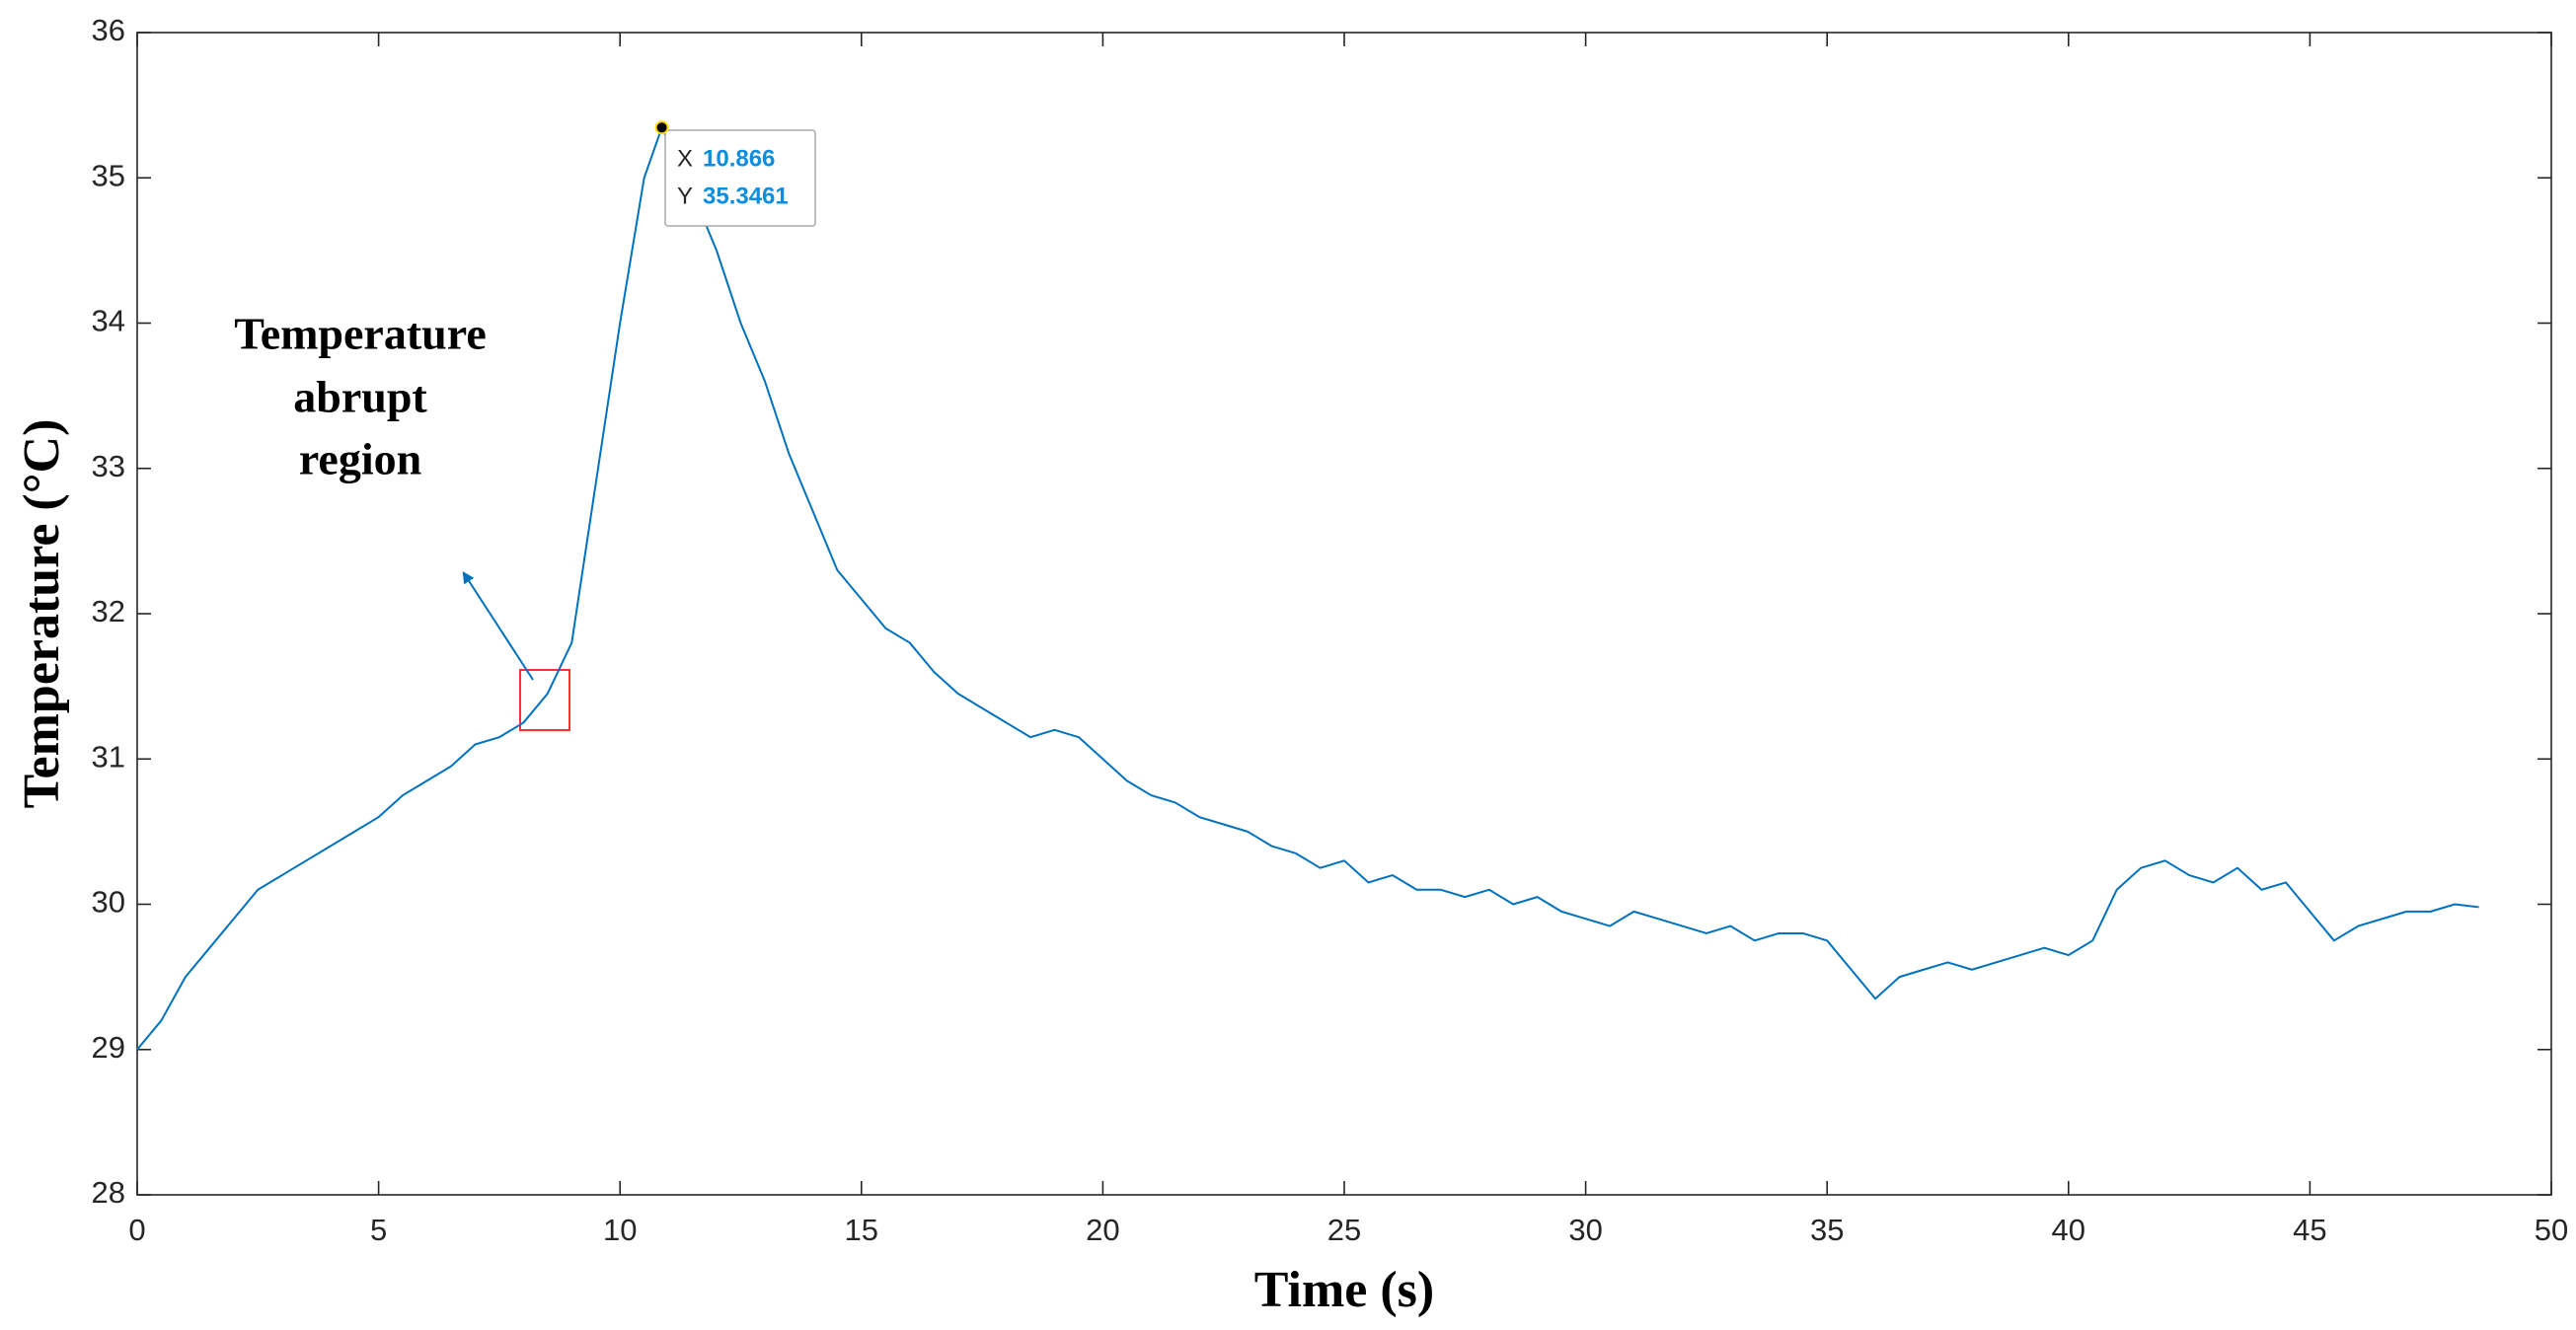 The height and width of the screenshot is (1330, 2576). I want to click on y-tick-label: 31, so click(109, 757).